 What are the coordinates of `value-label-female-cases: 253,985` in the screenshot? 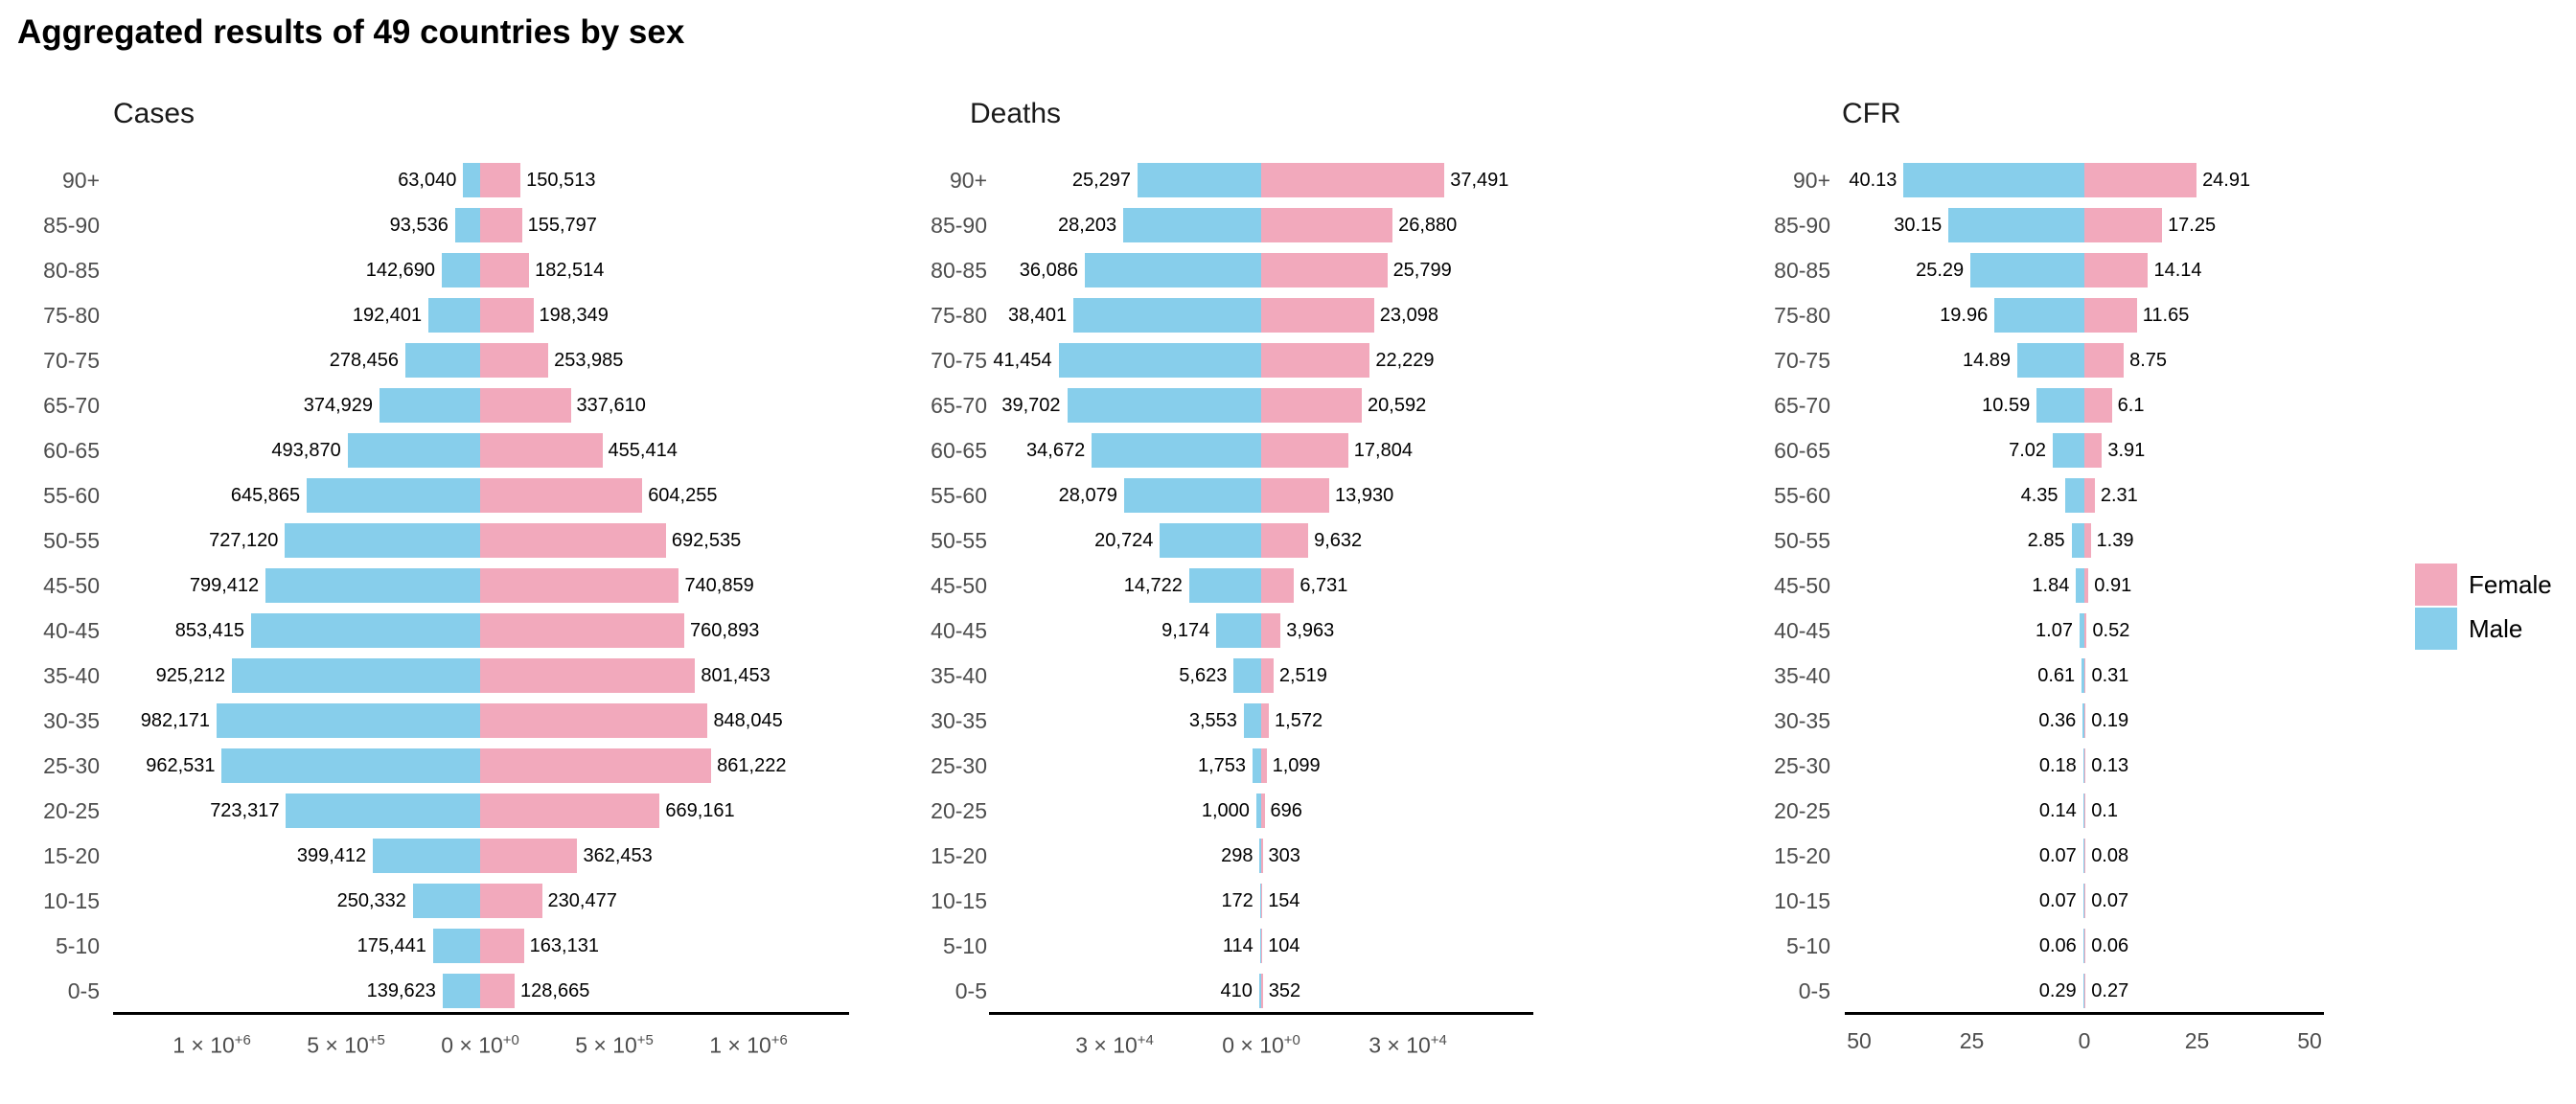 It's located at (589, 360).